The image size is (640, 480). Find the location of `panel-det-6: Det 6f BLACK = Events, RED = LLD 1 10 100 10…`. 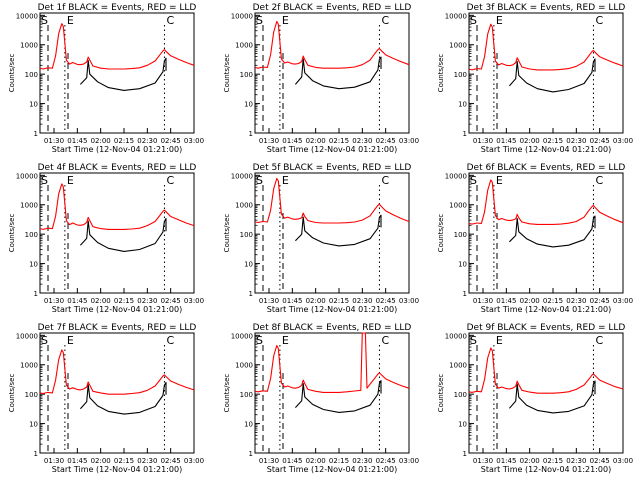

panel-det-6: Det 6f BLACK = Events, RED = LLD 1 10 100 10… is located at coordinates (535, 238).